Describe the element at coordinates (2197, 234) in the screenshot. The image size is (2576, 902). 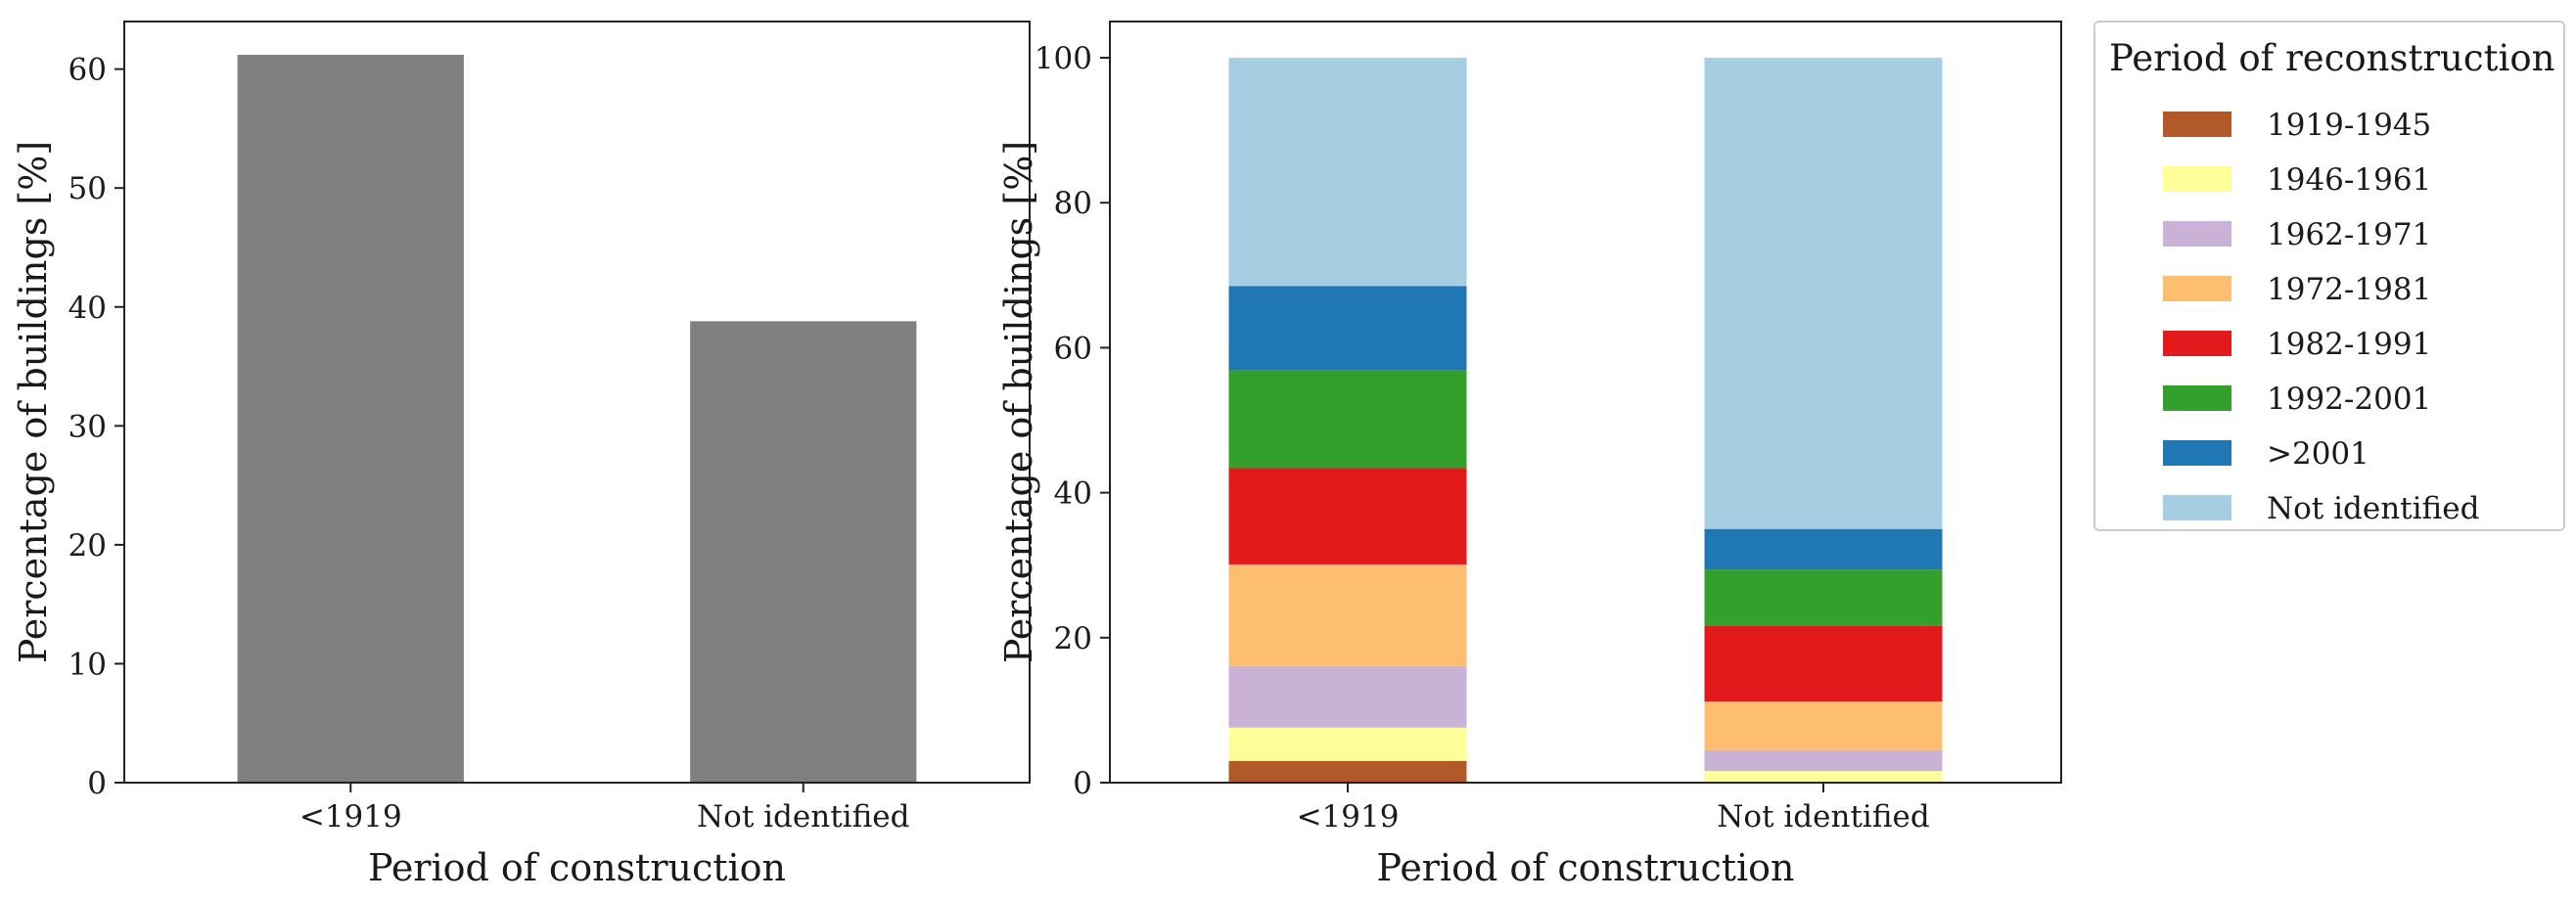
I see `legend-swatch-1962-1971` at that location.